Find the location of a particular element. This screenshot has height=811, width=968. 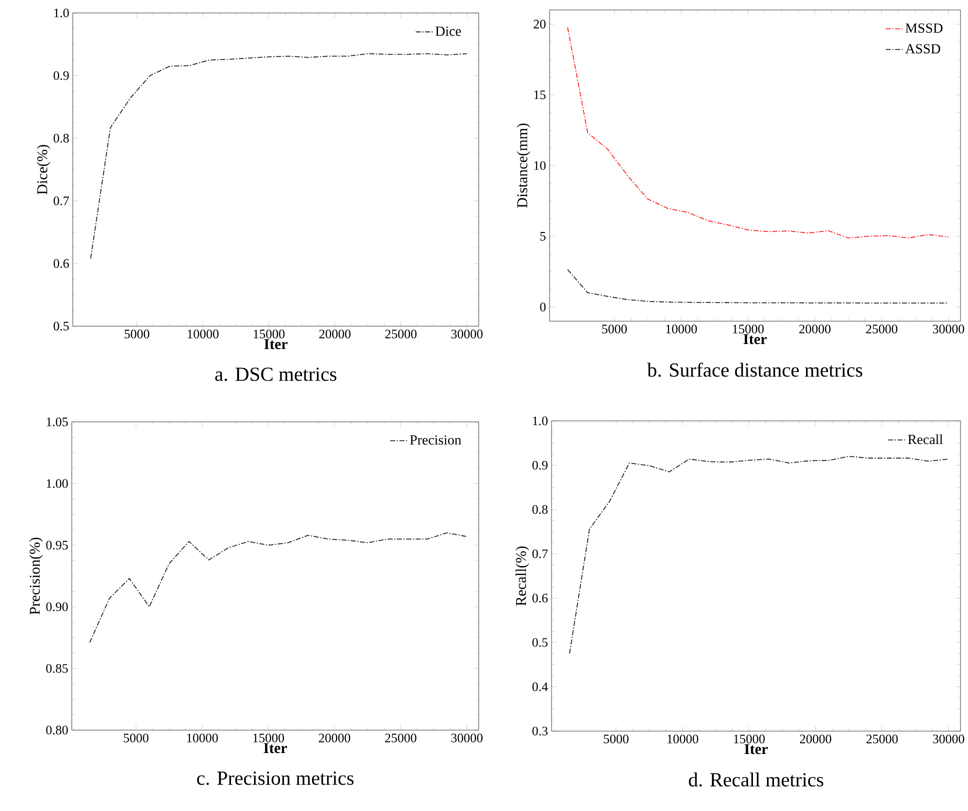

line-series is located at coordinates (279, 156).